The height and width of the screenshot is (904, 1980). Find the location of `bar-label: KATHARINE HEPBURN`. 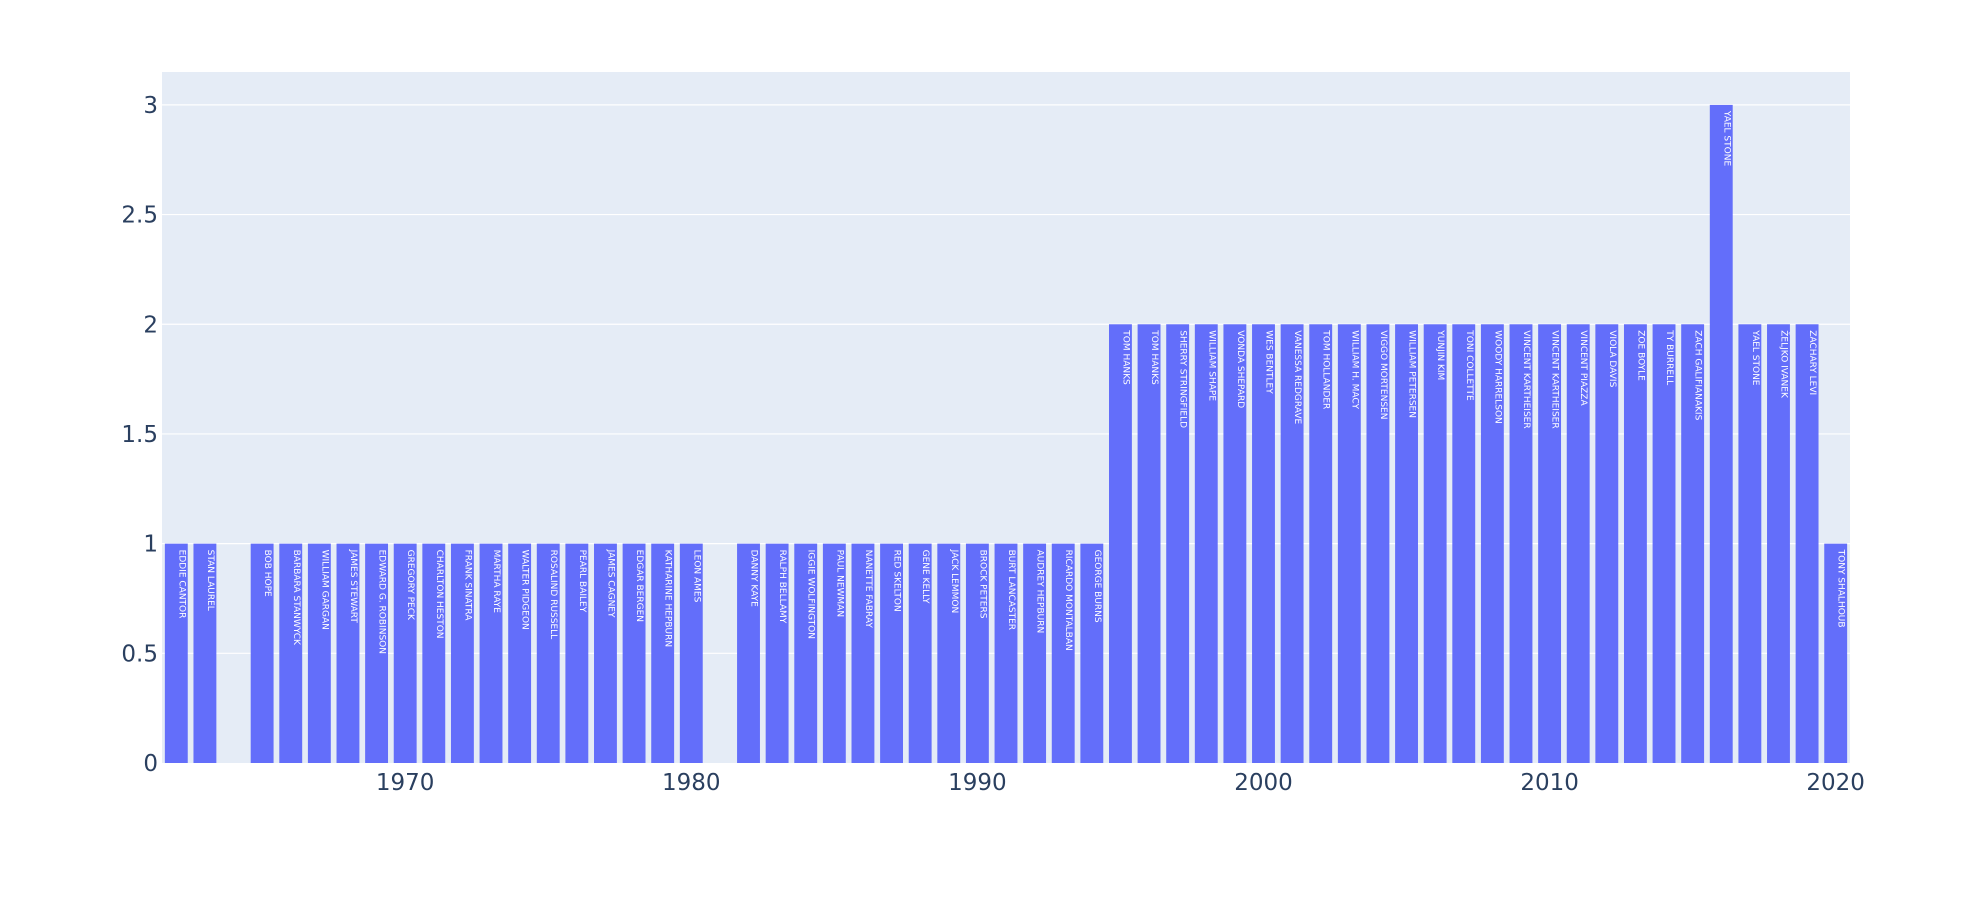

bar-label: KATHARINE HEPBURN is located at coordinates (668, 598).